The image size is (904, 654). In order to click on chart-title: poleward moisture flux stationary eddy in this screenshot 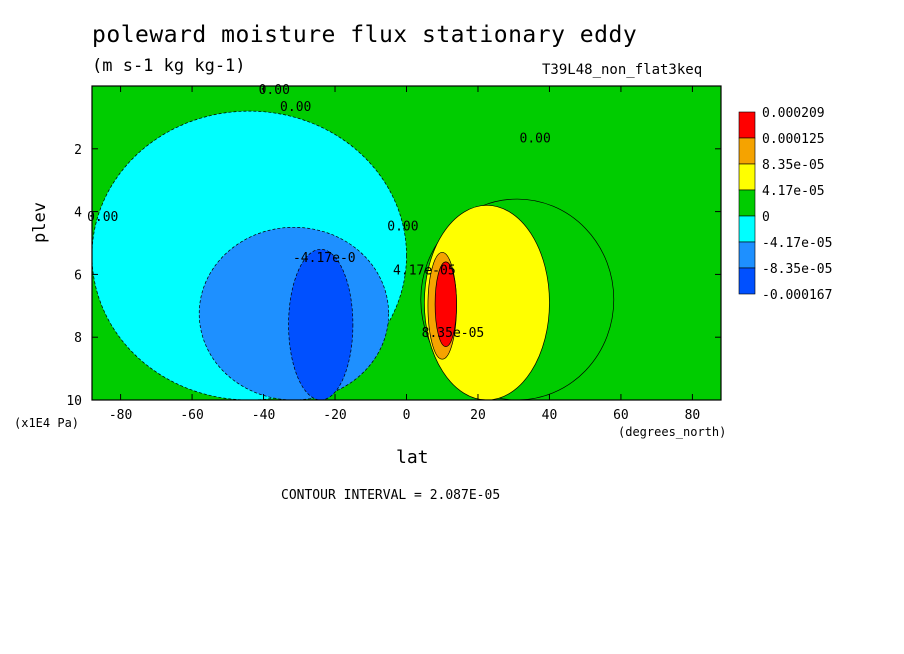, I will do `click(365, 35)`.